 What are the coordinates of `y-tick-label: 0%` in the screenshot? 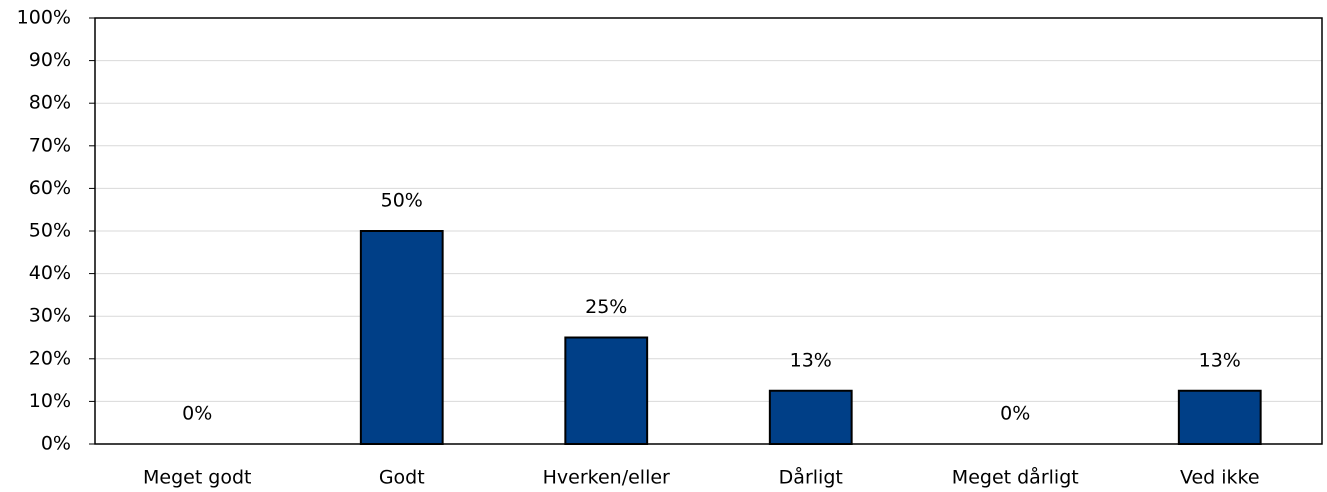 It's located at (56, 444).